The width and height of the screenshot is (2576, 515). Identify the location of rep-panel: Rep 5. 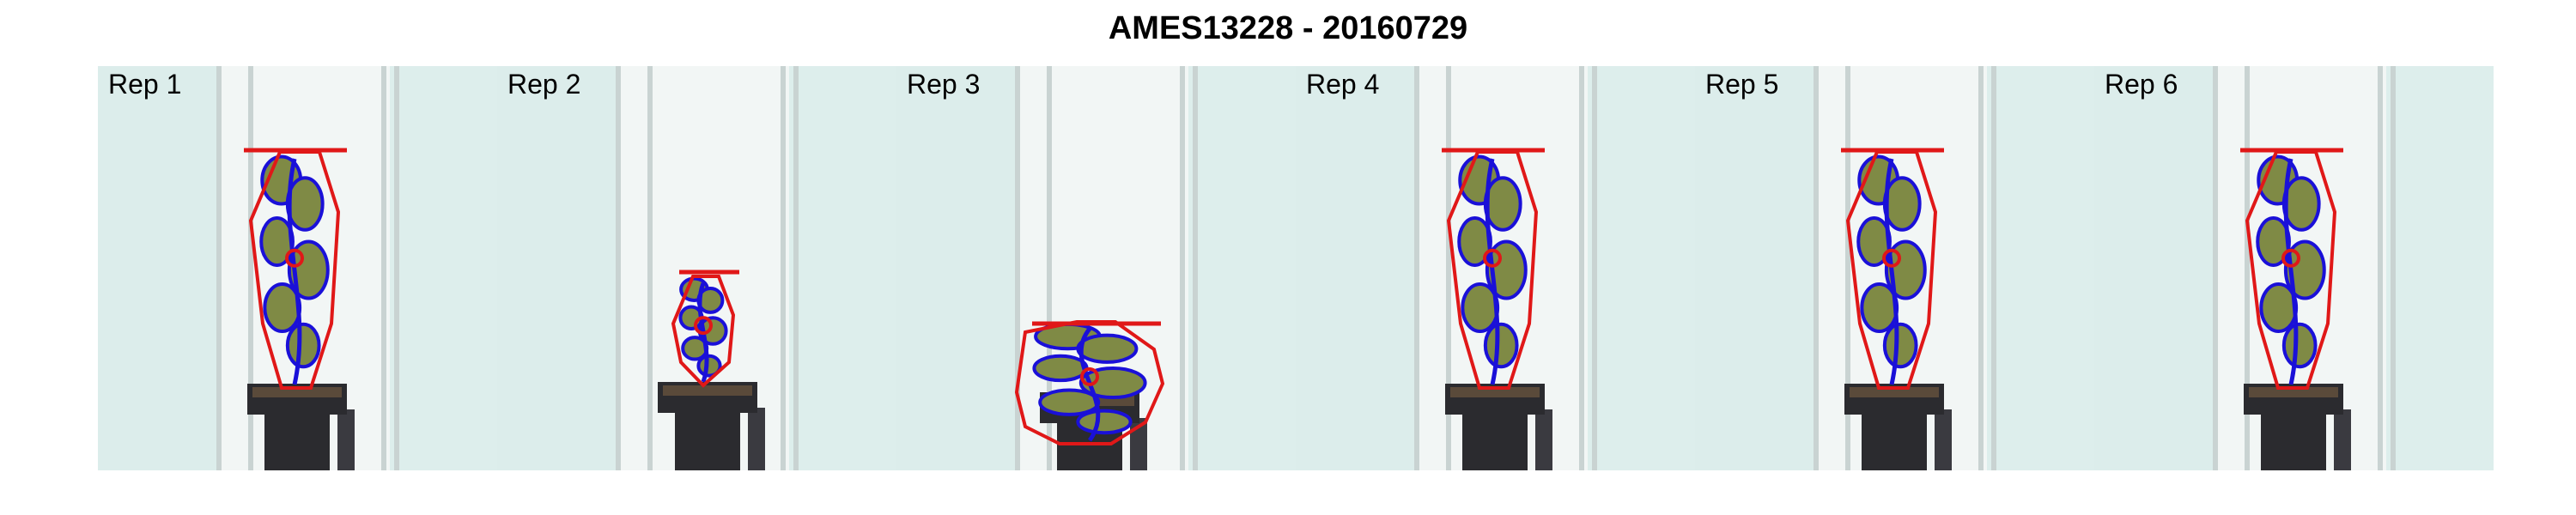
(1894, 268).